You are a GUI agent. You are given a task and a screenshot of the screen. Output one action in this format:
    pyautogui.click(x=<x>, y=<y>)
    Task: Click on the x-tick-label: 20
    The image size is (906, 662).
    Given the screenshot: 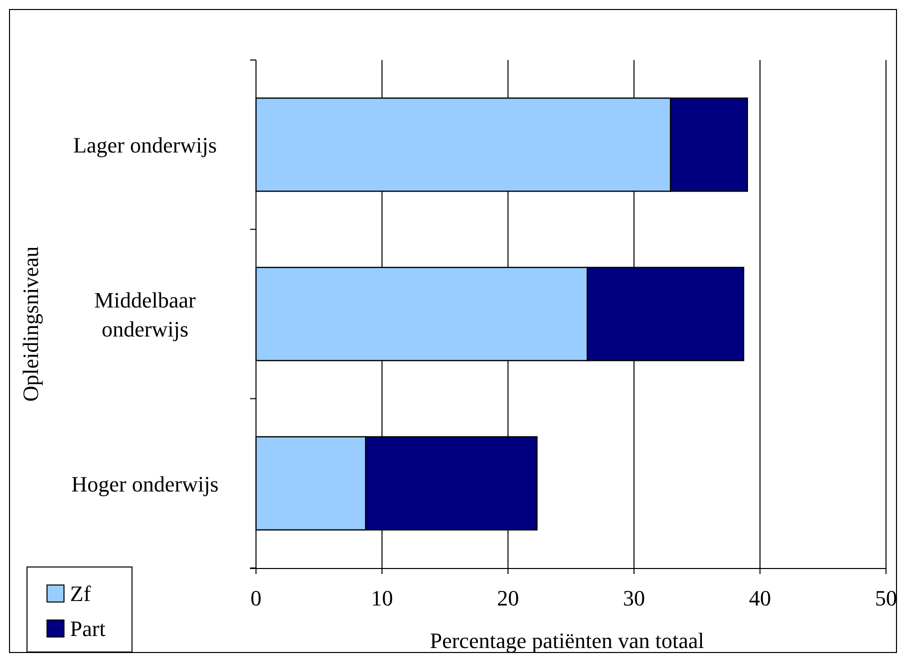 What is the action you would take?
    pyautogui.click(x=508, y=598)
    